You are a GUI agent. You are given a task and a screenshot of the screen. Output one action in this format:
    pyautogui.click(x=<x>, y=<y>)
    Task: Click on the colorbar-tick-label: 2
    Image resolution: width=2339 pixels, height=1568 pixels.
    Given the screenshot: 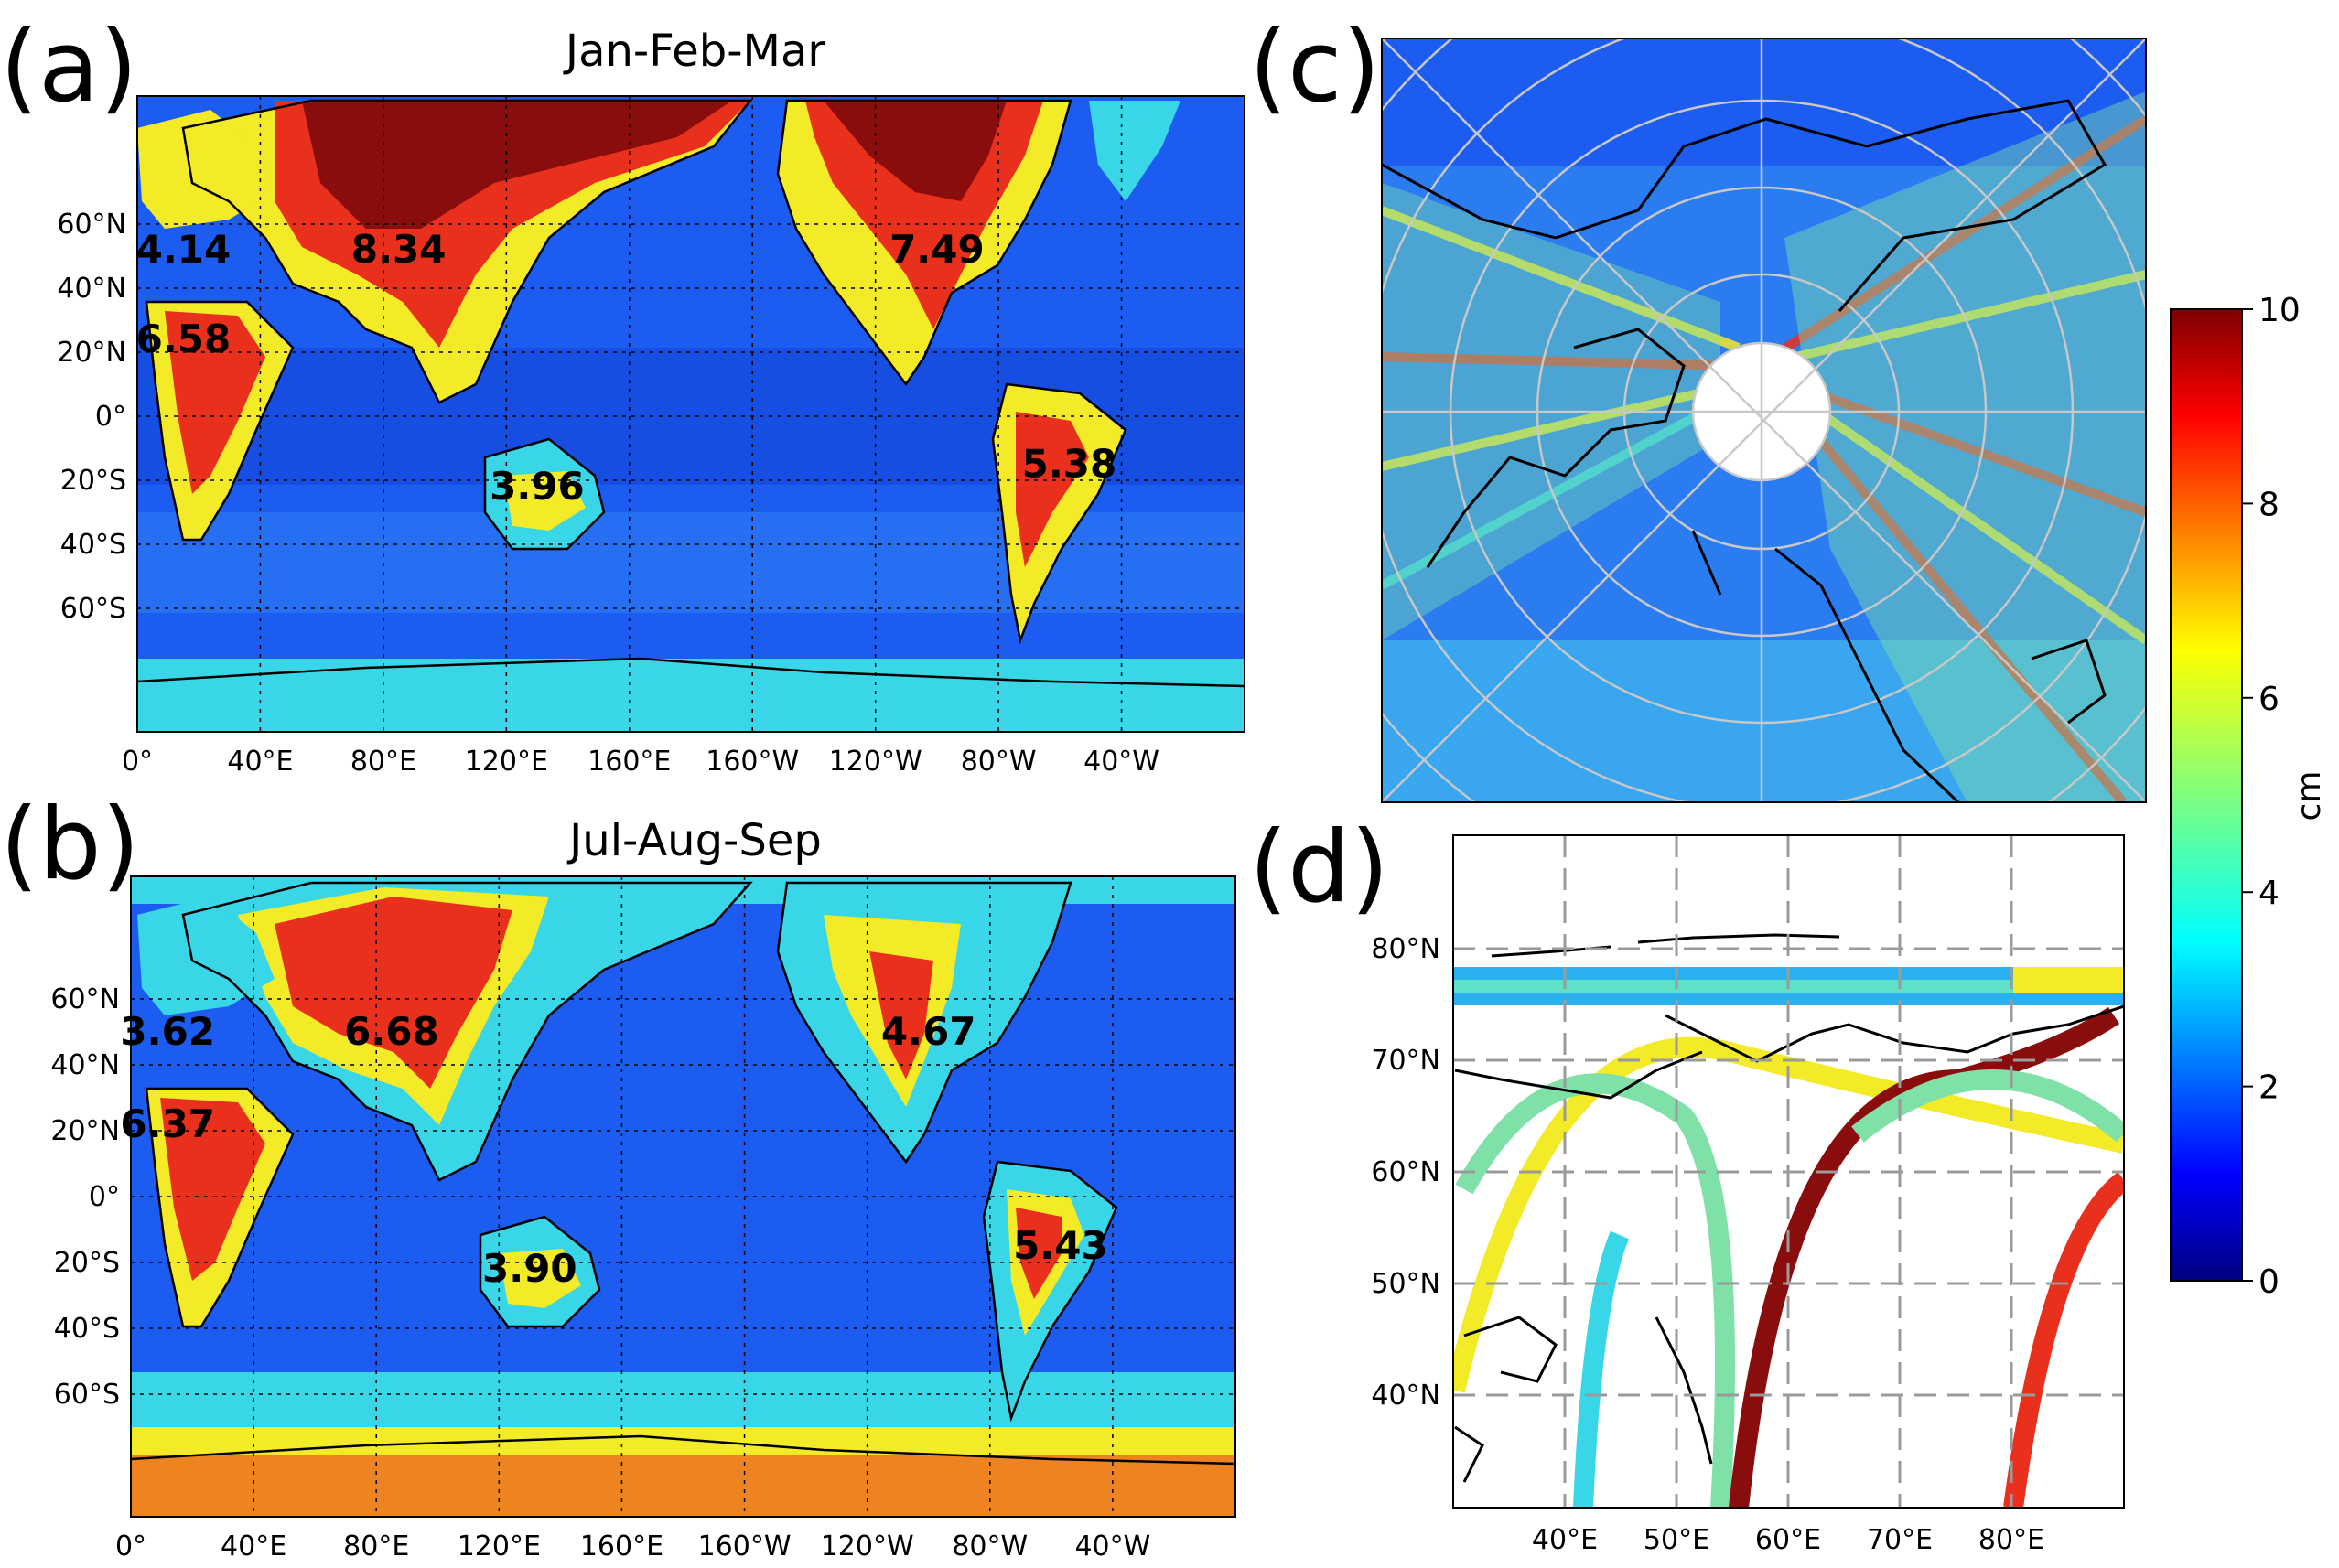 What is the action you would take?
    pyautogui.click(x=2269, y=1088)
    